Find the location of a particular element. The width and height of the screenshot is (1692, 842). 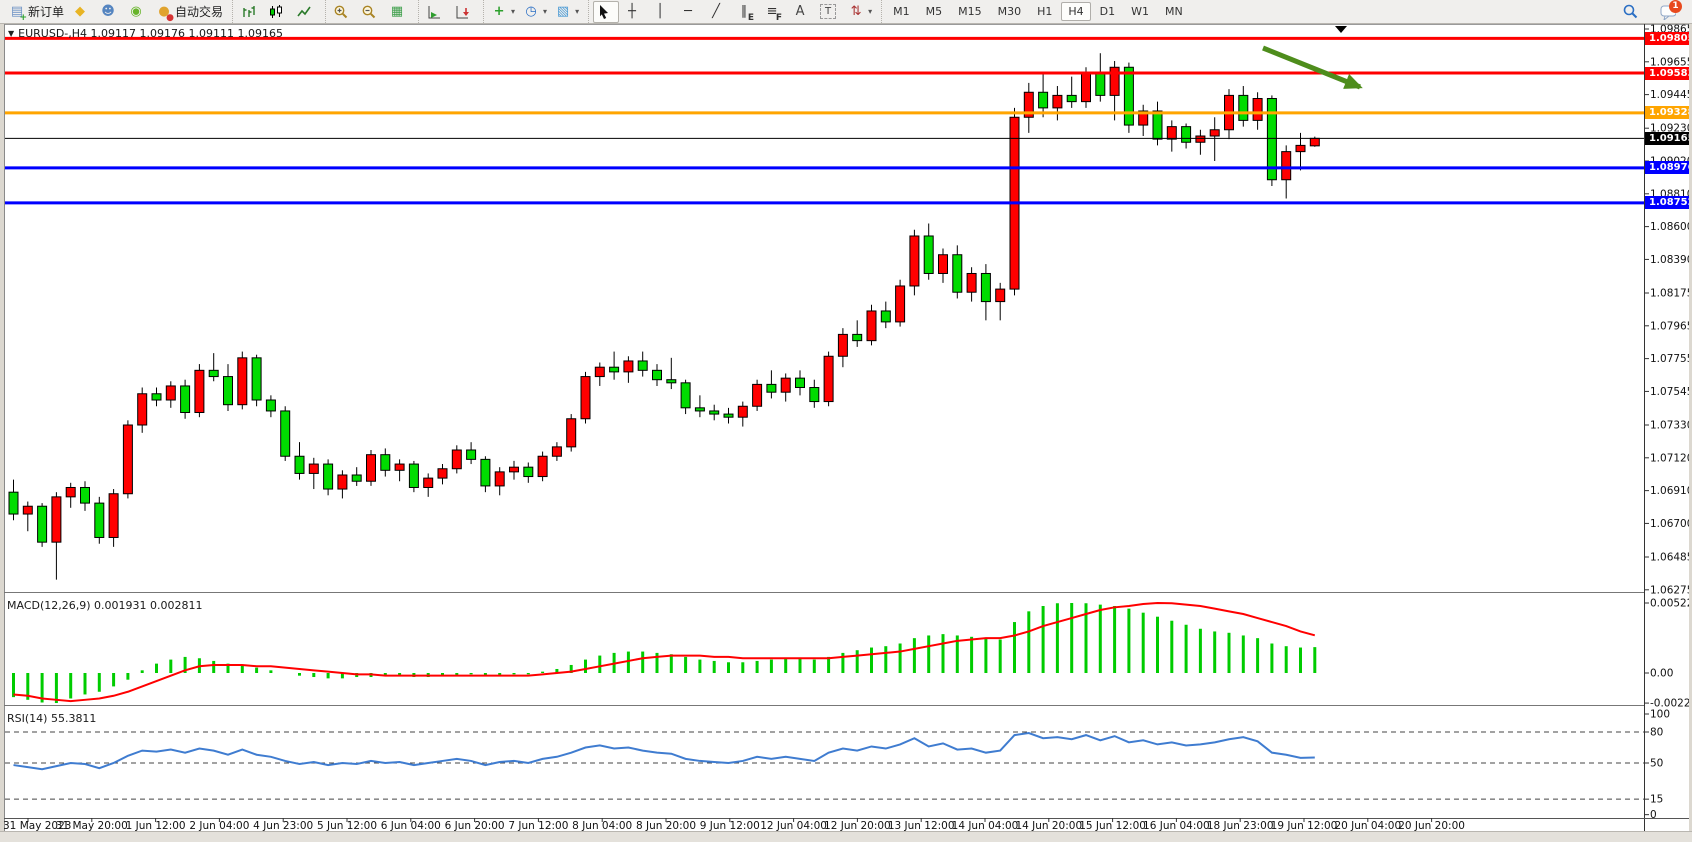

notifications-button: 1 is located at coordinates (1670, 11).